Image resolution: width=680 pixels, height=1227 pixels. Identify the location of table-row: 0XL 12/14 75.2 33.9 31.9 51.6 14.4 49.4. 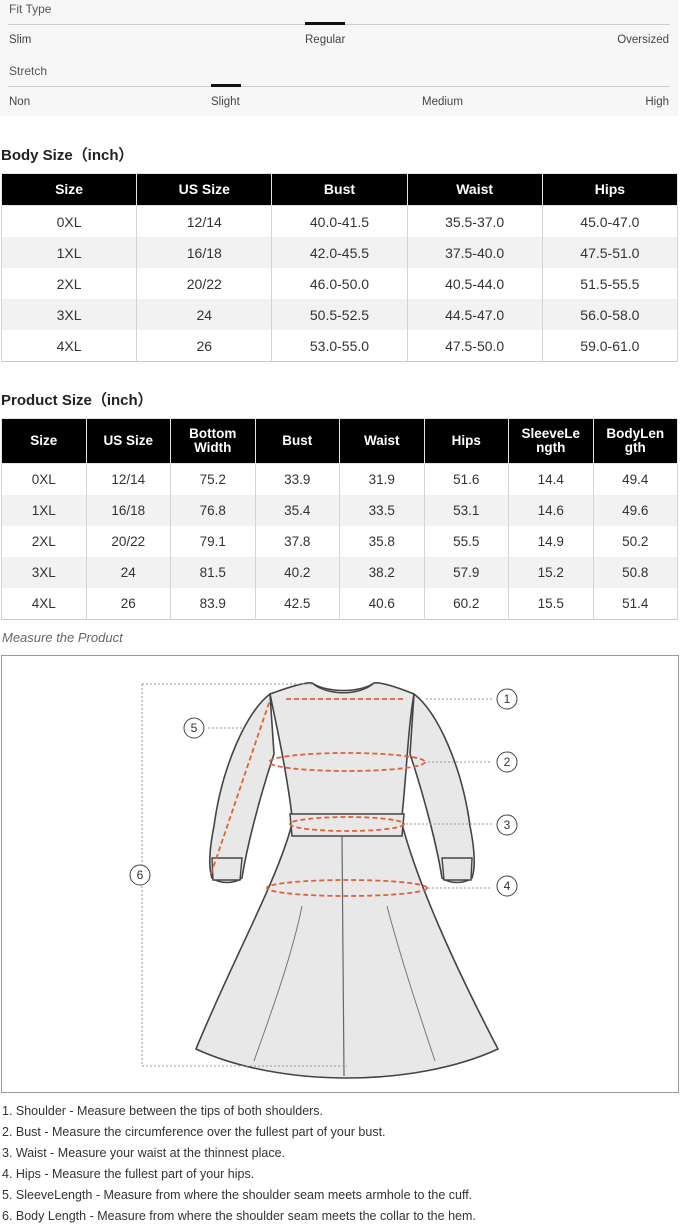
(339, 479).